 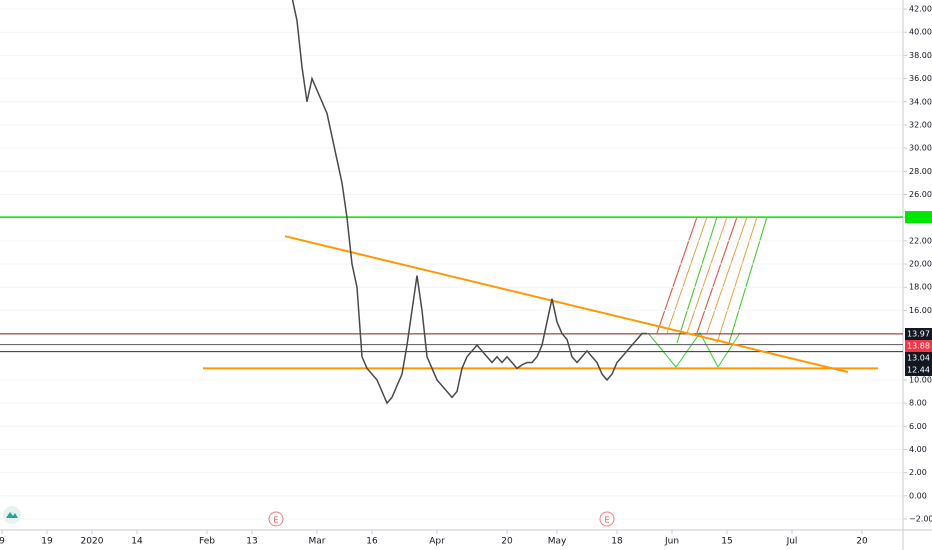 What do you see at coordinates (918, 449) in the screenshot?
I see `y-tick-label: 4.00` at bounding box center [918, 449].